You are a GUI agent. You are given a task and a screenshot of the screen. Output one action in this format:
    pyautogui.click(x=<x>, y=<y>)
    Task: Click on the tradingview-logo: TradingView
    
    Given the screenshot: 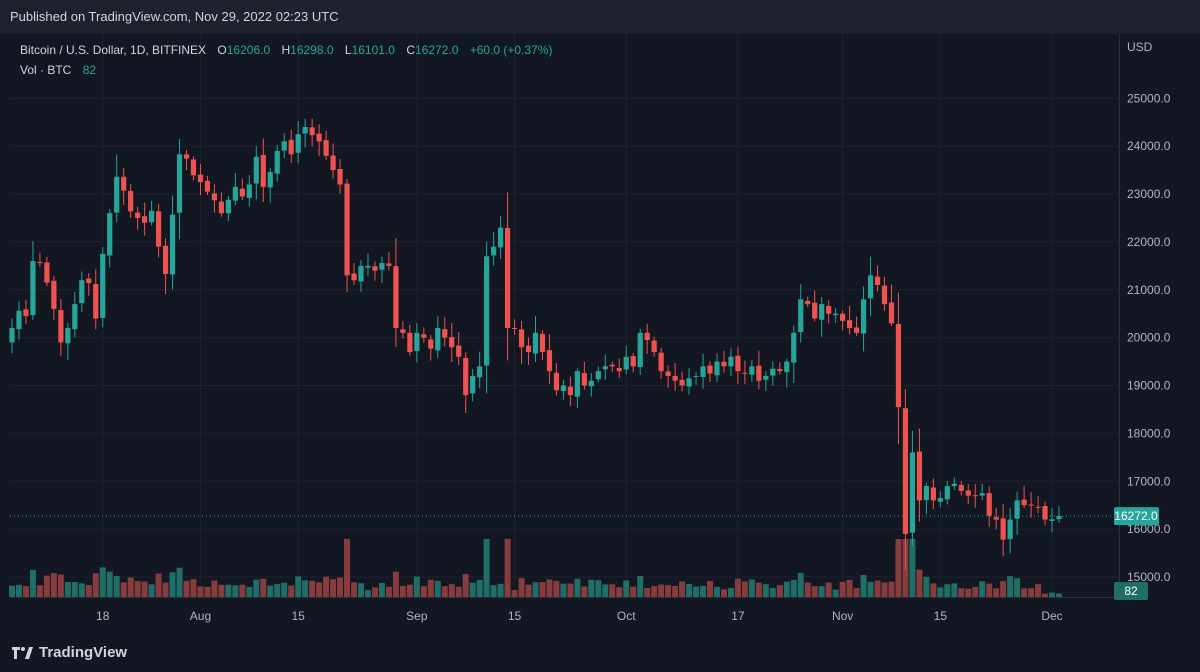 What is the action you would take?
    pyautogui.click(x=69, y=652)
    